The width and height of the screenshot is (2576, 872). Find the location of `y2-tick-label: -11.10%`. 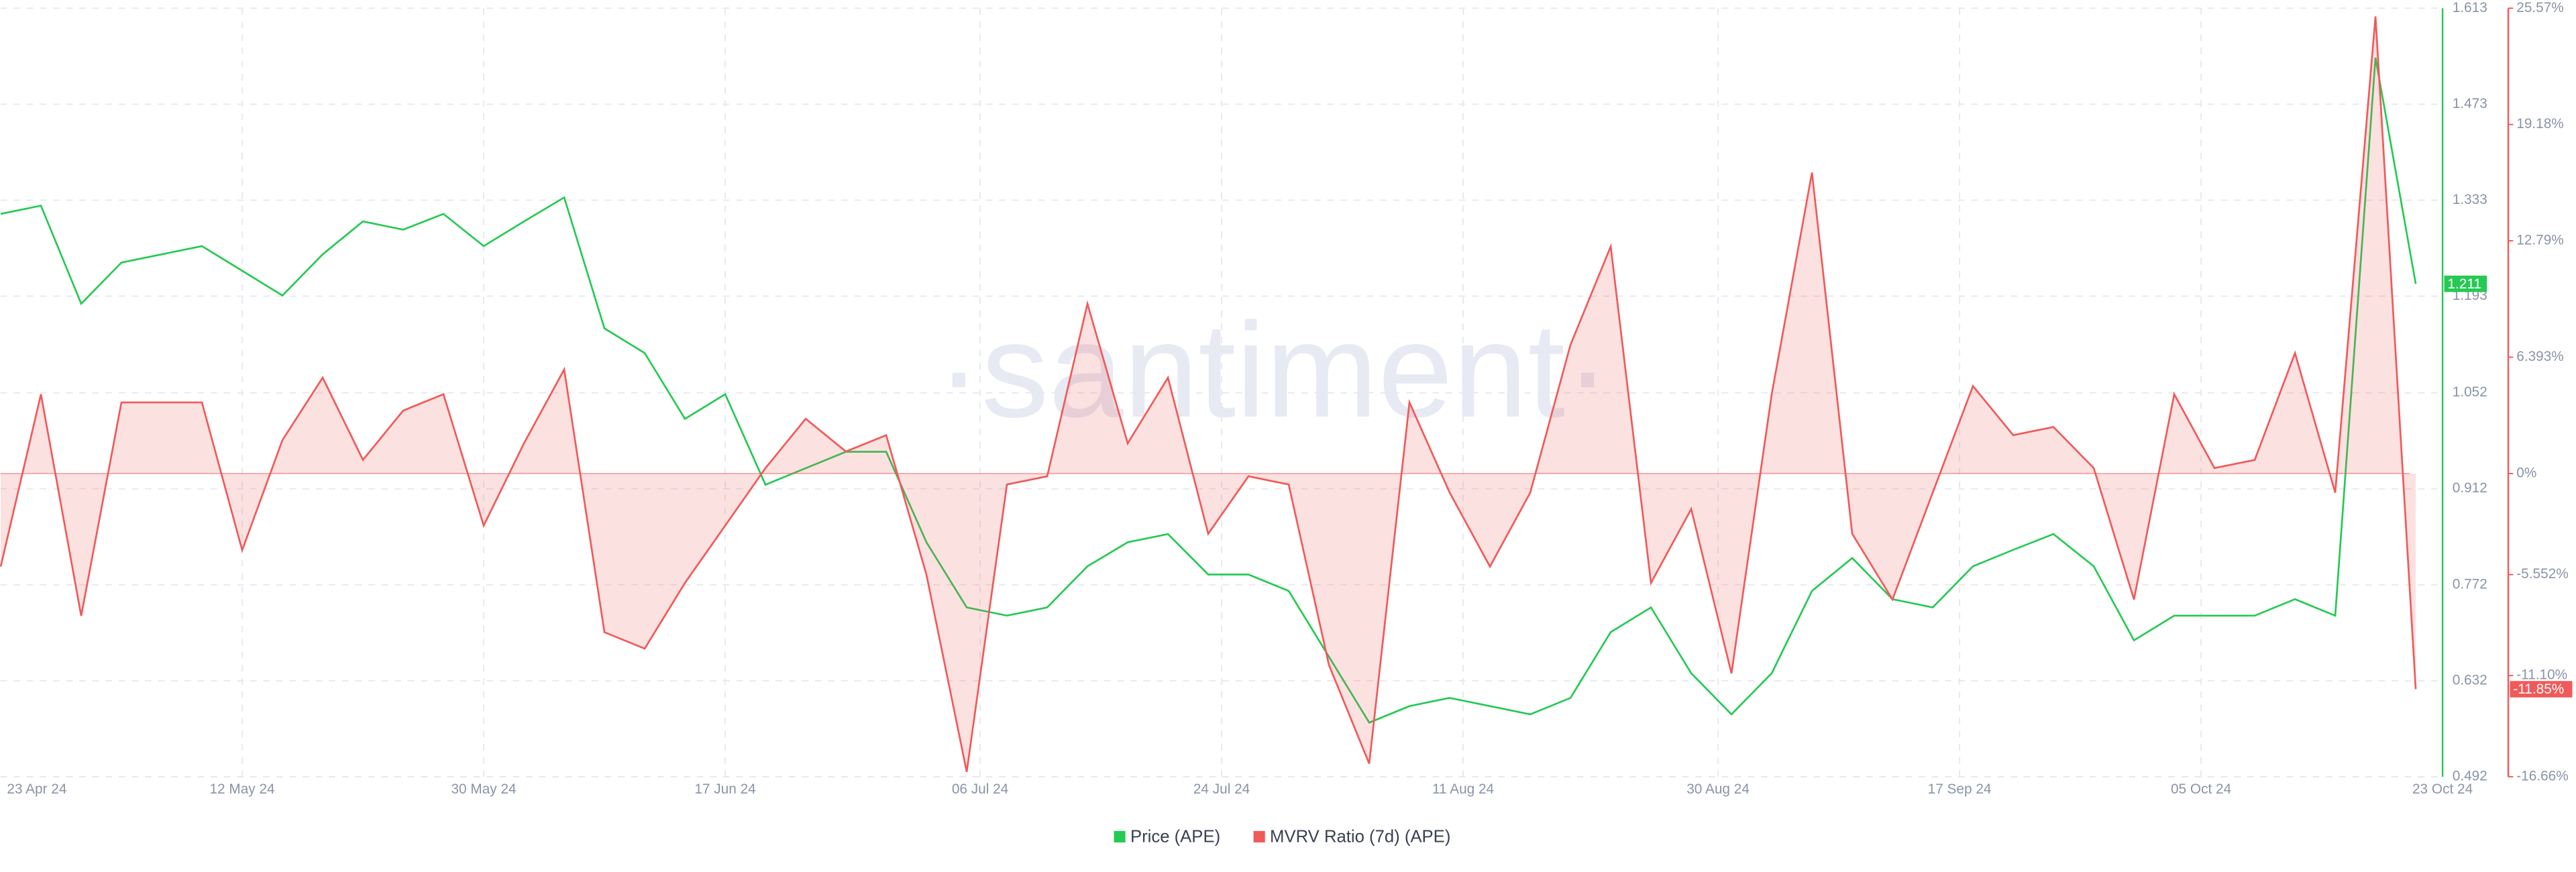

y2-tick-label: -11.10% is located at coordinates (2541, 675).